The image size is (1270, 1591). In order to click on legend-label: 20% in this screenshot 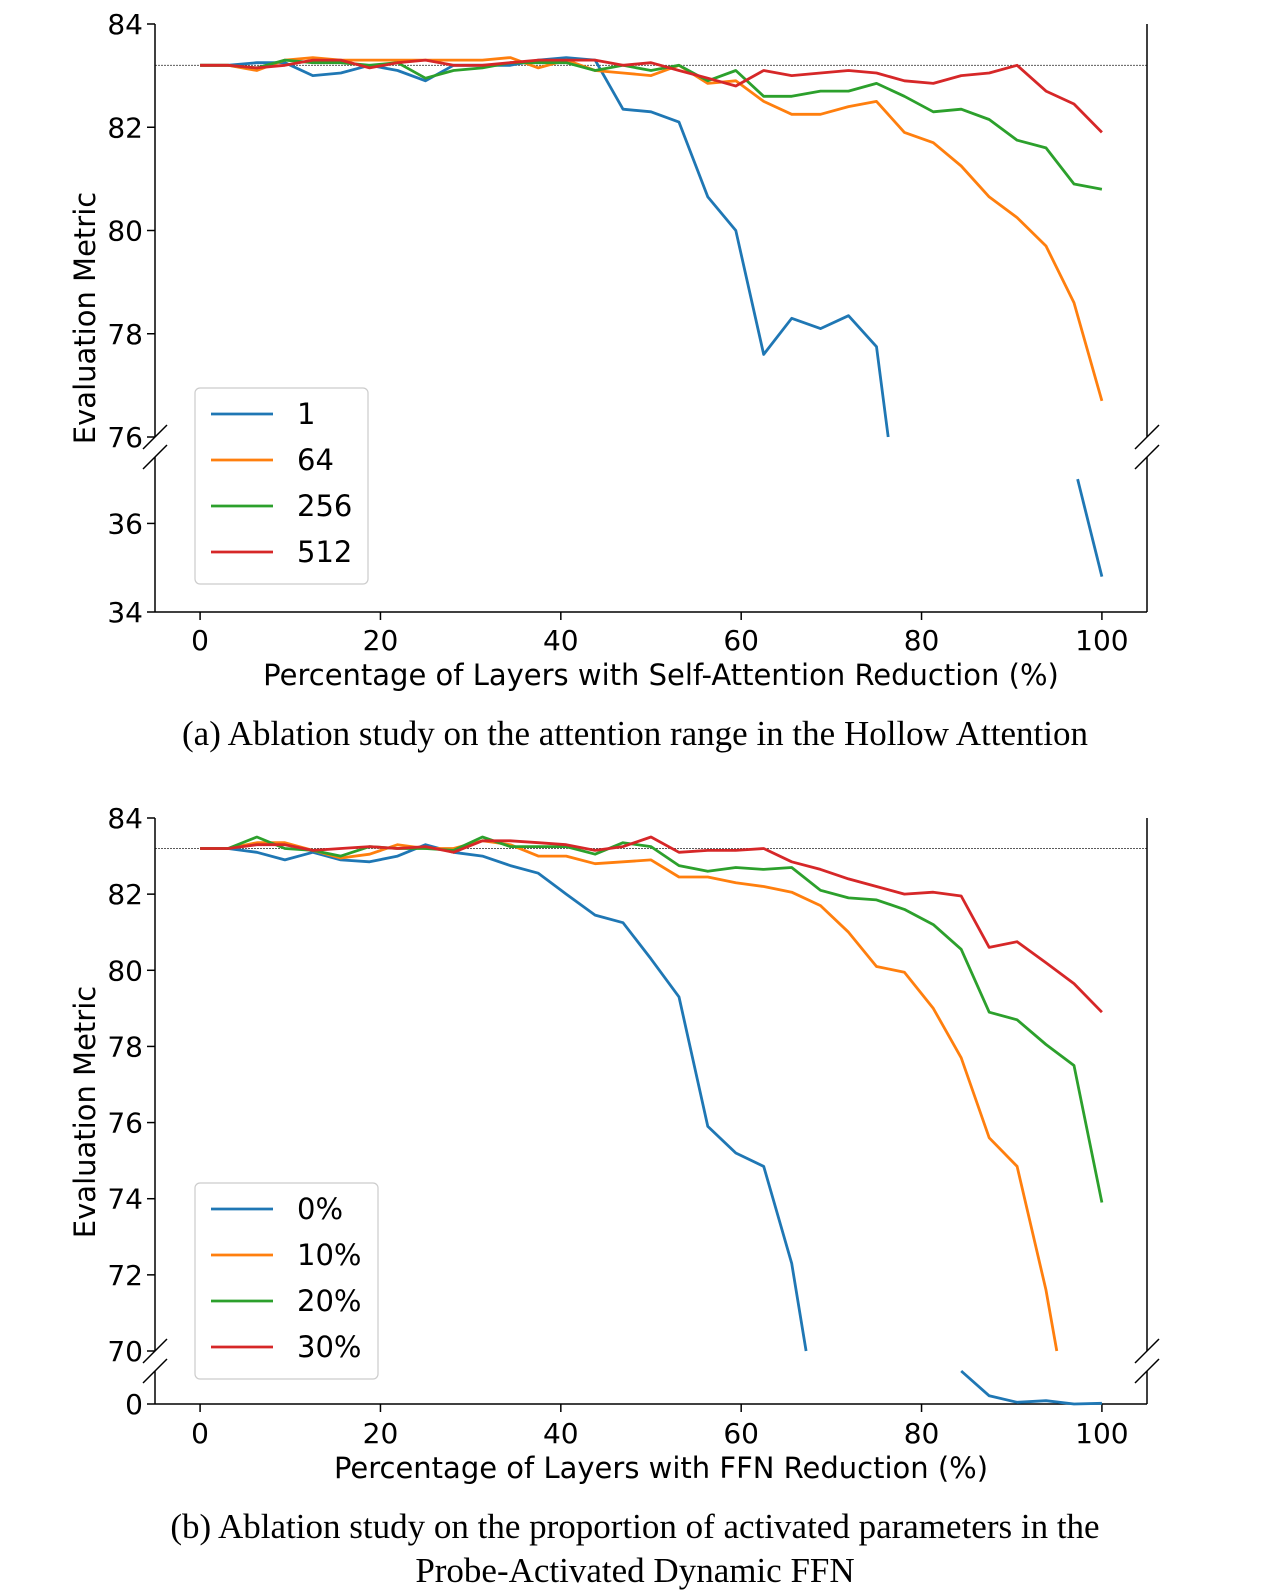, I will do `click(329, 1301)`.